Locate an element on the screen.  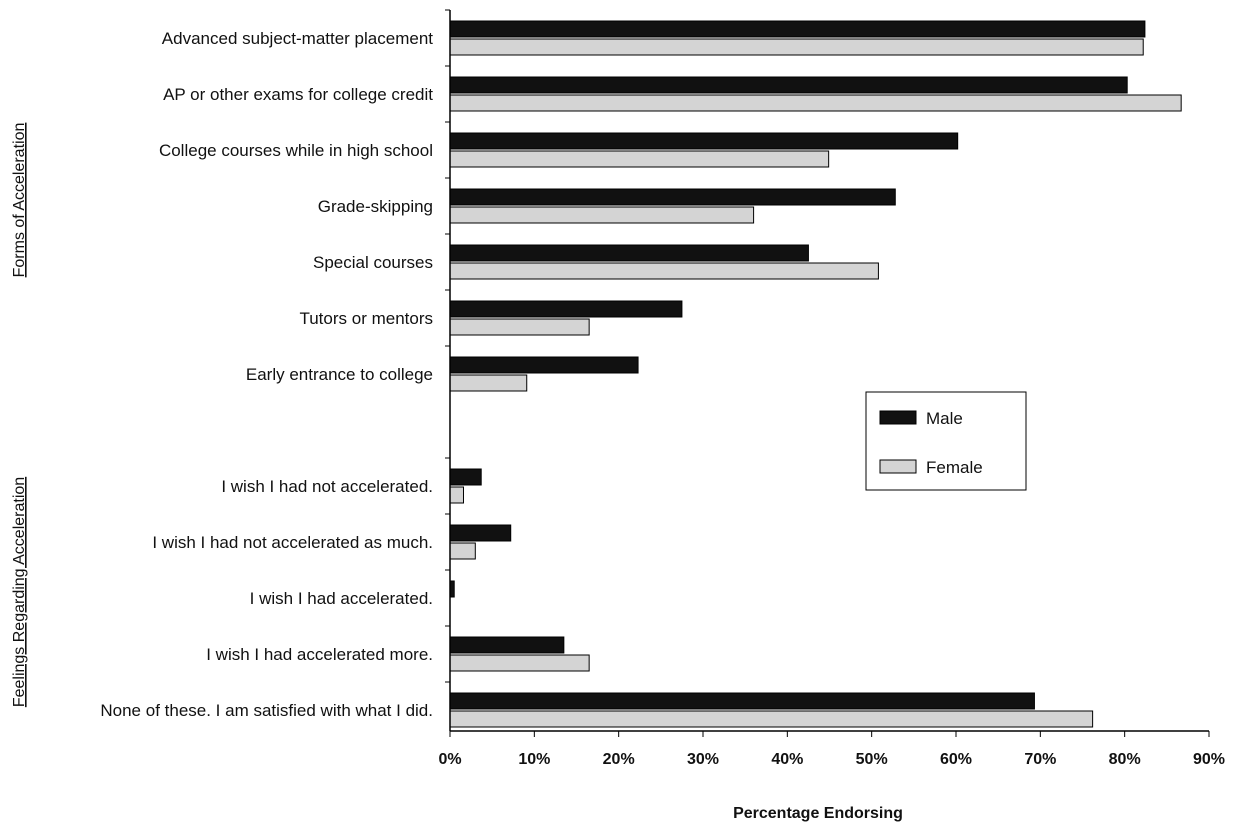
category-label: College courses while in high school is located at coordinates (296, 150).